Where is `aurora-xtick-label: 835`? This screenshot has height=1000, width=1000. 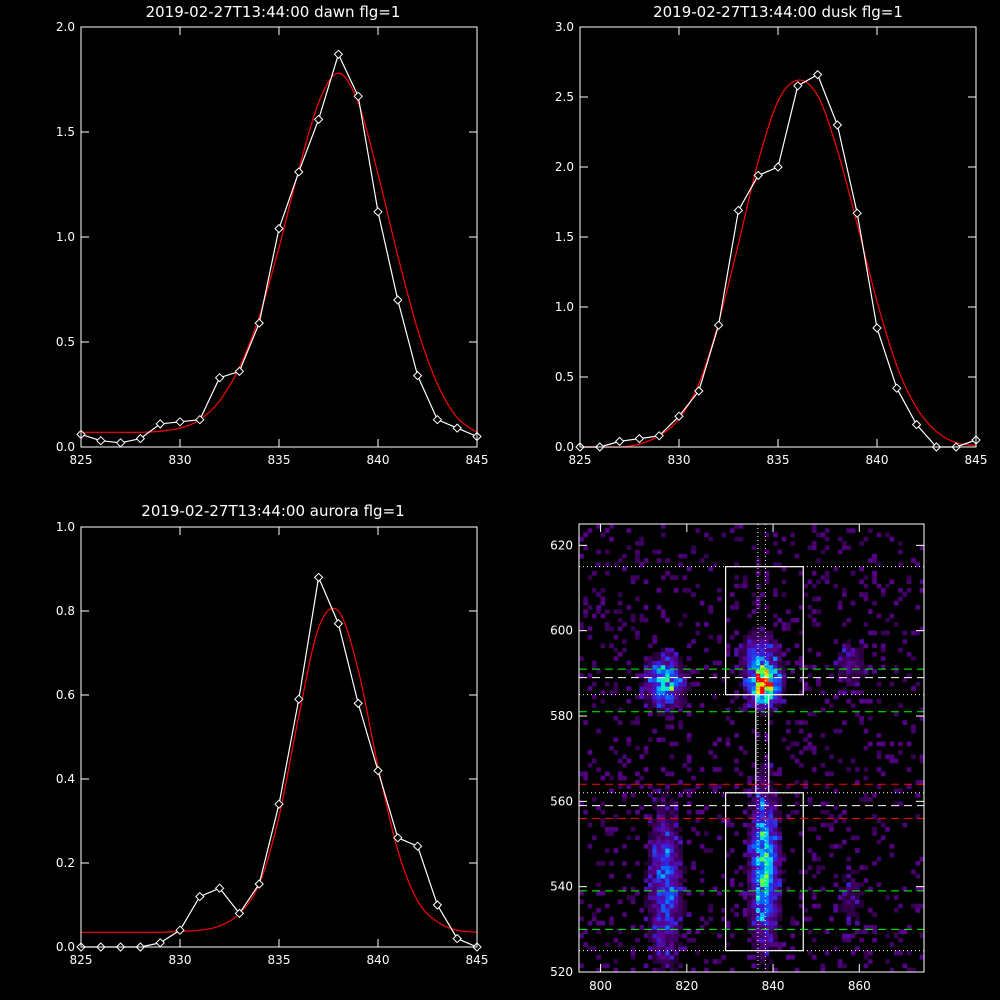 aurora-xtick-label: 835 is located at coordinates (279, 960).